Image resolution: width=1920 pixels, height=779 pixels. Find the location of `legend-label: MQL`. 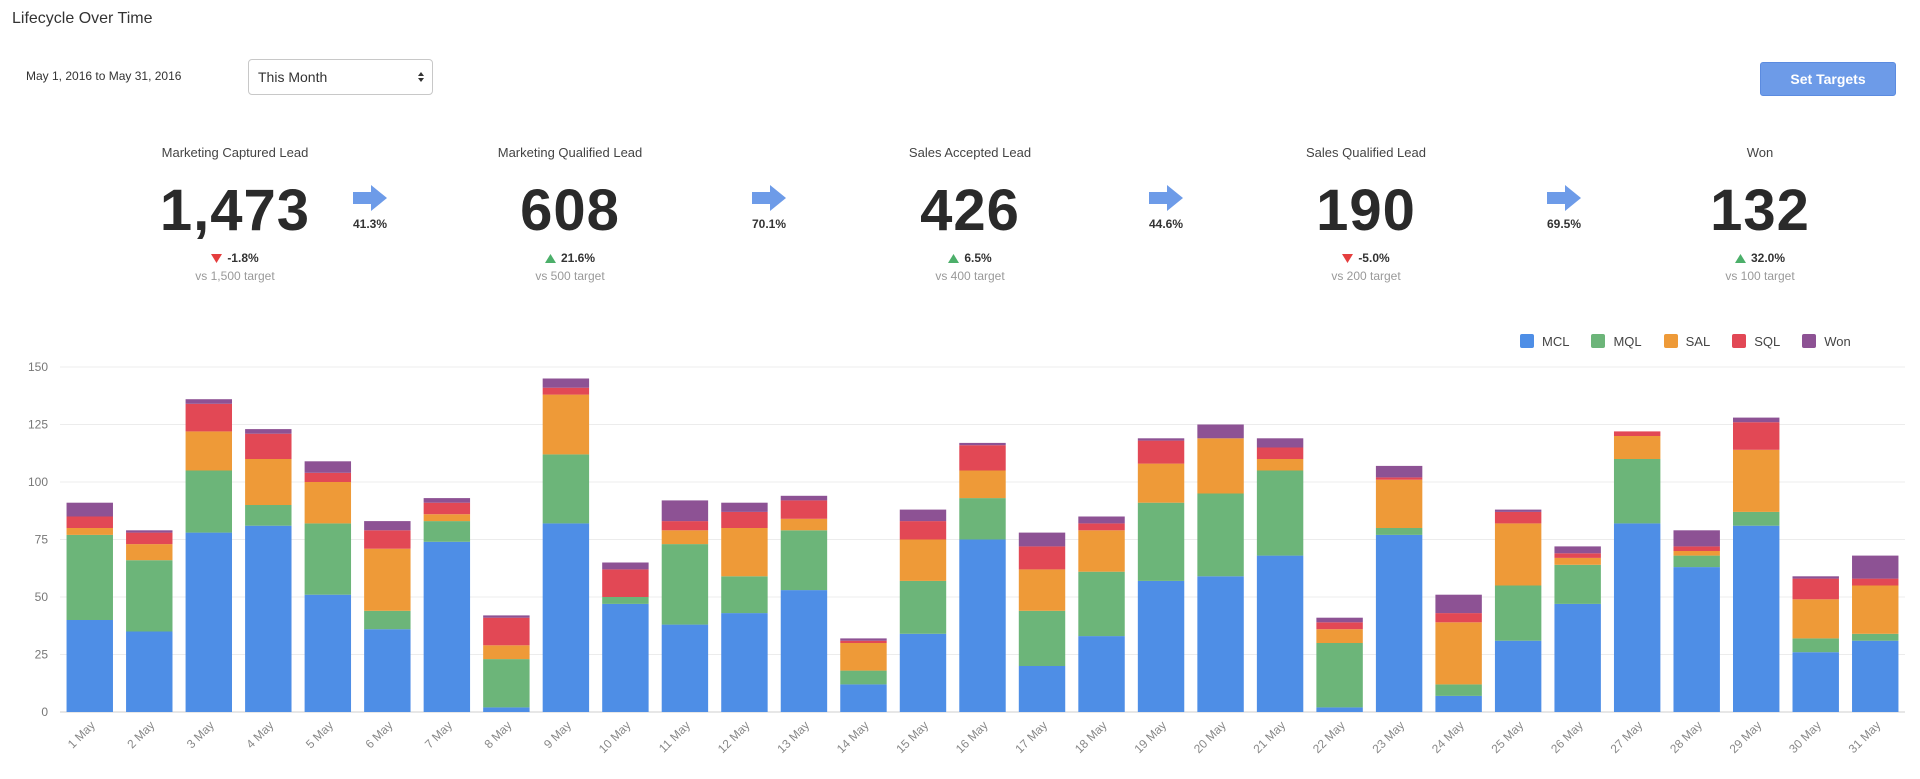

legend-label: MQL is located at coordinates (1627, 341).